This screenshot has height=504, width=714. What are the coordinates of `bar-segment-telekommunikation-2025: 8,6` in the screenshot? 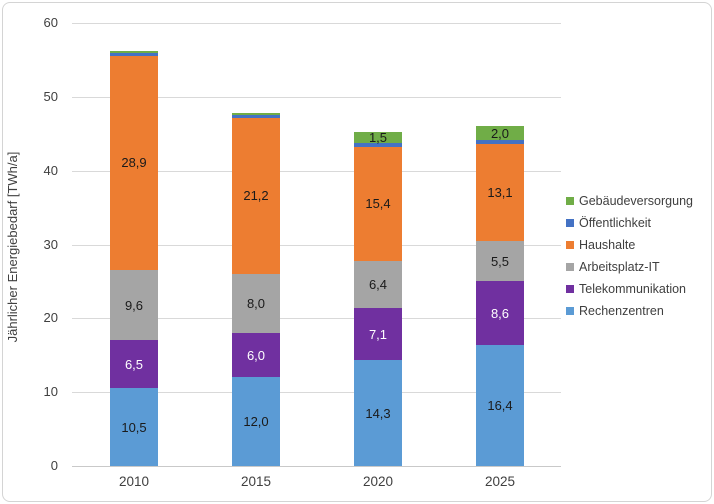 It's located at (500, 313).